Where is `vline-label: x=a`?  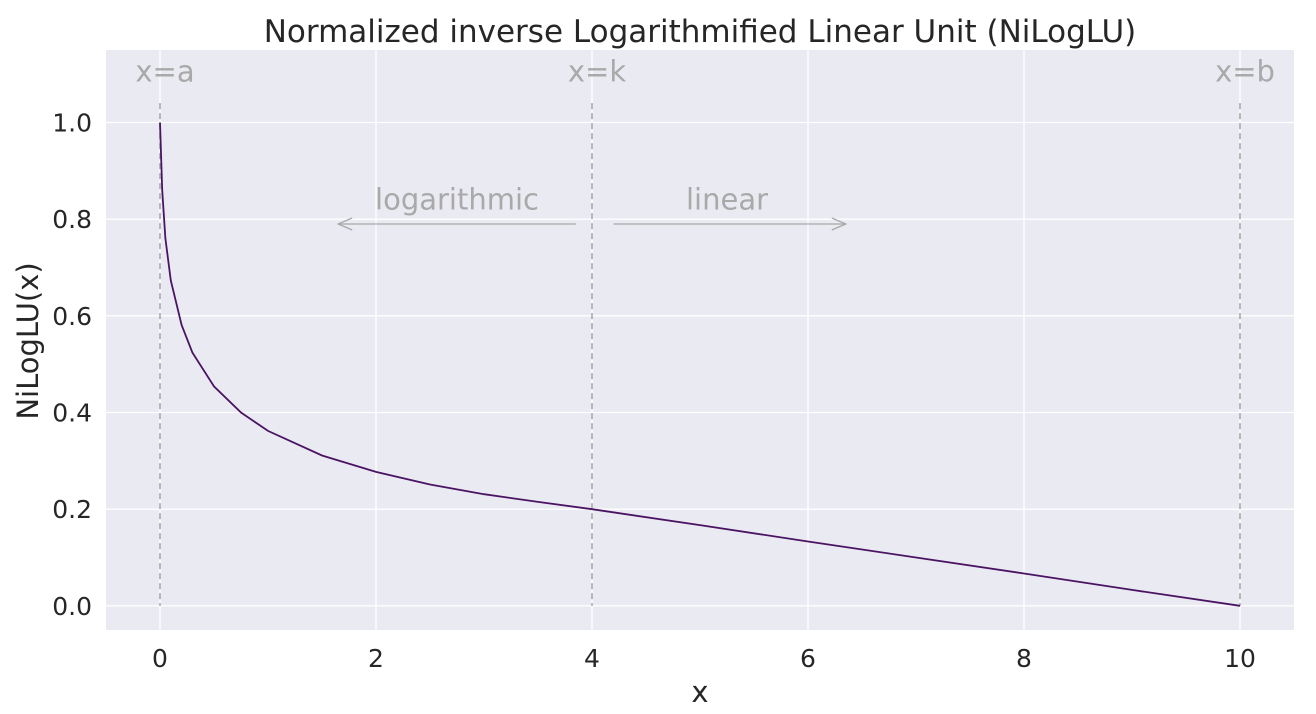
vline-label: x=a is located at coordinates (164, 71).